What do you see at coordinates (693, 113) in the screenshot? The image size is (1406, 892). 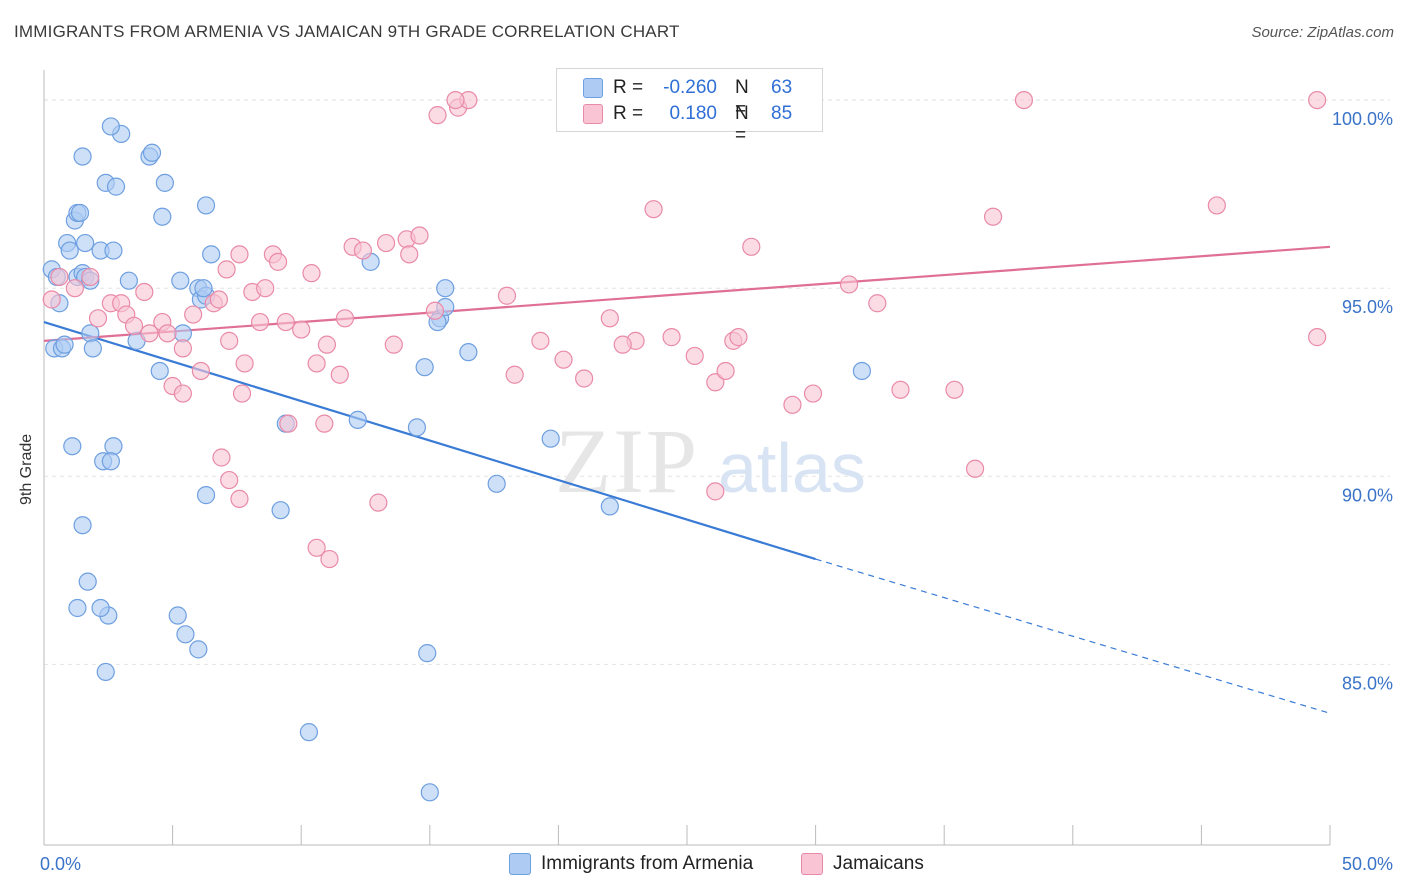 I see `legend-r-value-jamaicans: 0.180` at bounding box center [693, 113].